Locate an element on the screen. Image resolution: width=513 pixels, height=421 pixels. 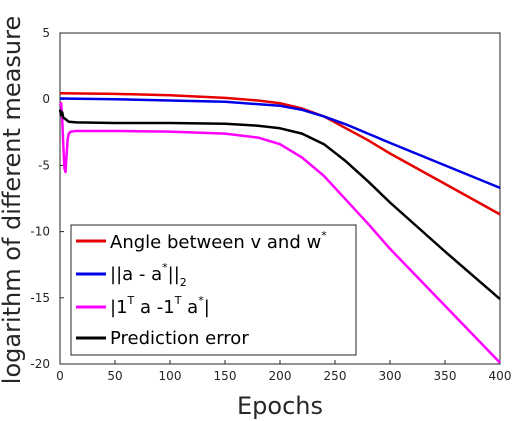
x-tick-label: 400 is located at coordinates (500, 376).